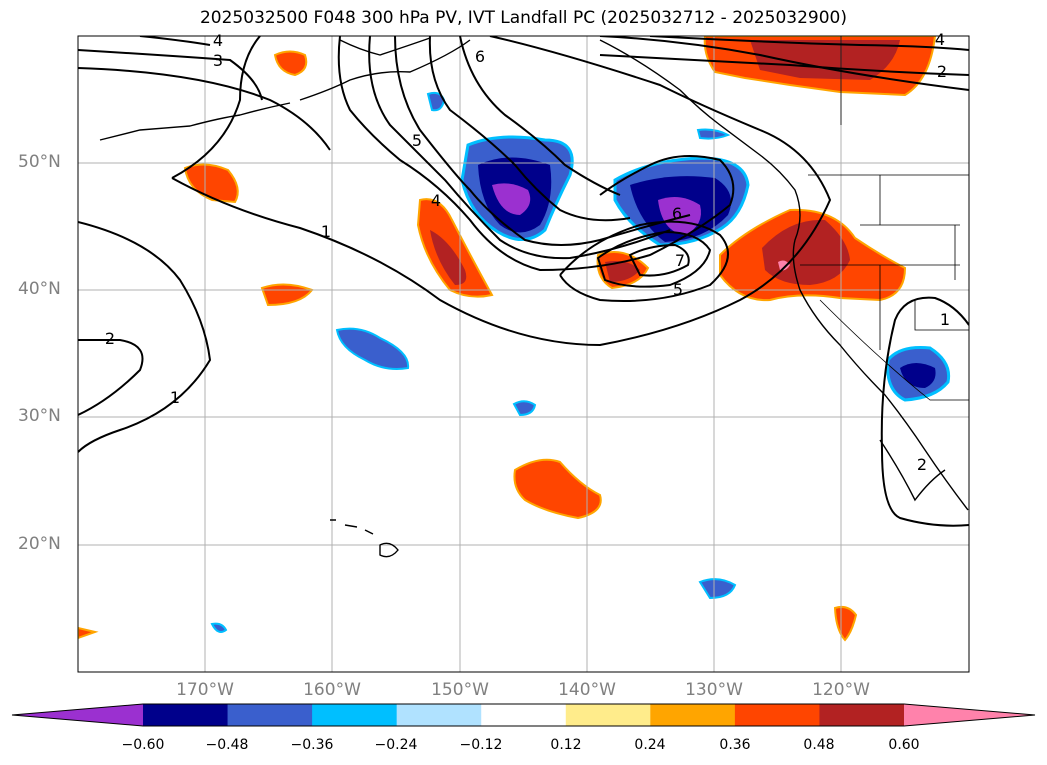 This screenshot has width=1047, height=765. Describe the element at coordinates (904, 745) in the screenshot. I see `colorbar-tick-label: 0.60` at that location.